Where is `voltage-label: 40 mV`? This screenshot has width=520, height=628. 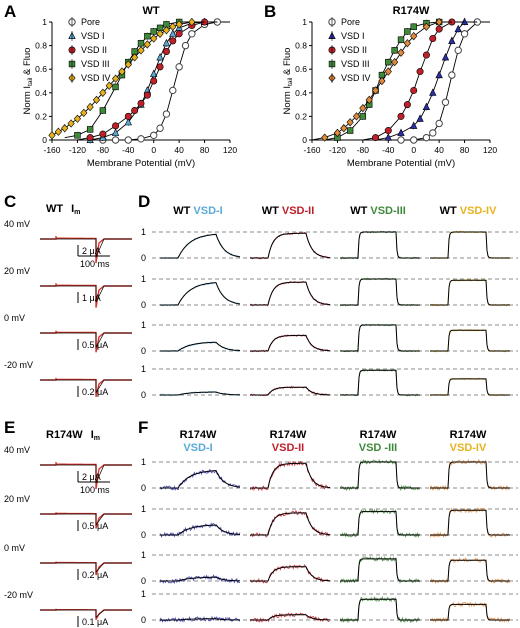 voltage-label: 40 mV is located at coordinates (17, 224).